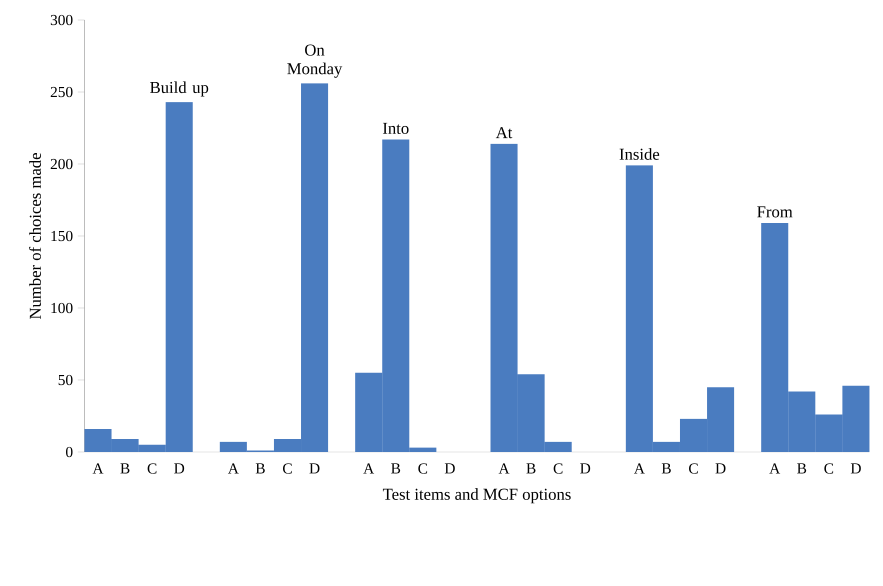 This screenshot has width=883, height=586. I want to click on x-axis-title: Test items and MCF options, so click(476, 496).